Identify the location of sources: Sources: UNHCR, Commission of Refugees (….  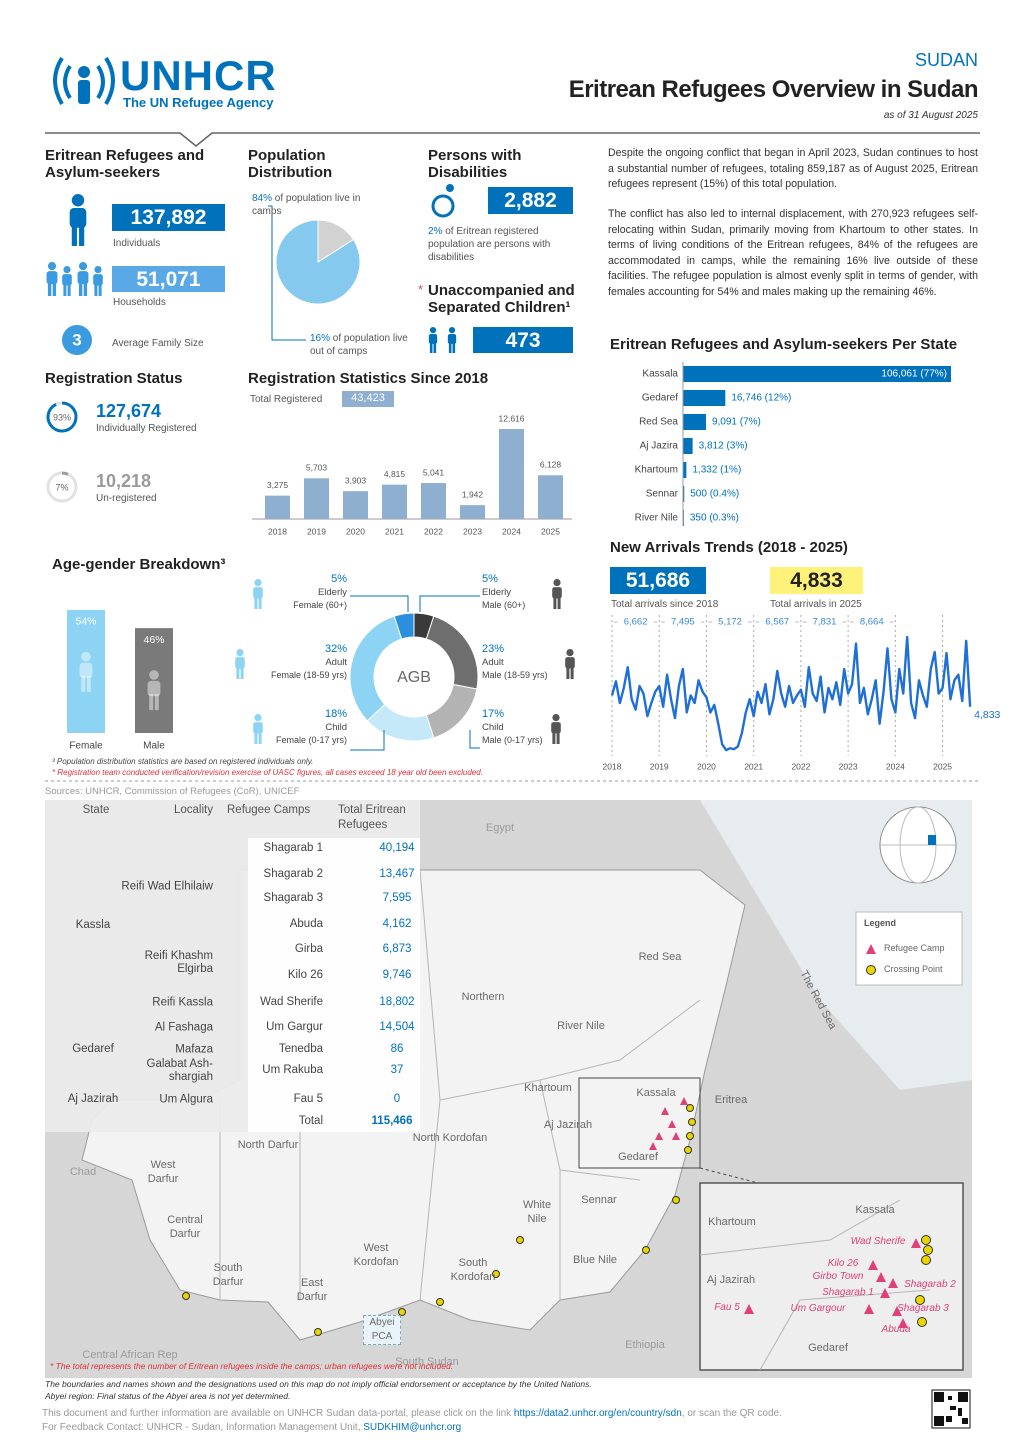
(172, 791).